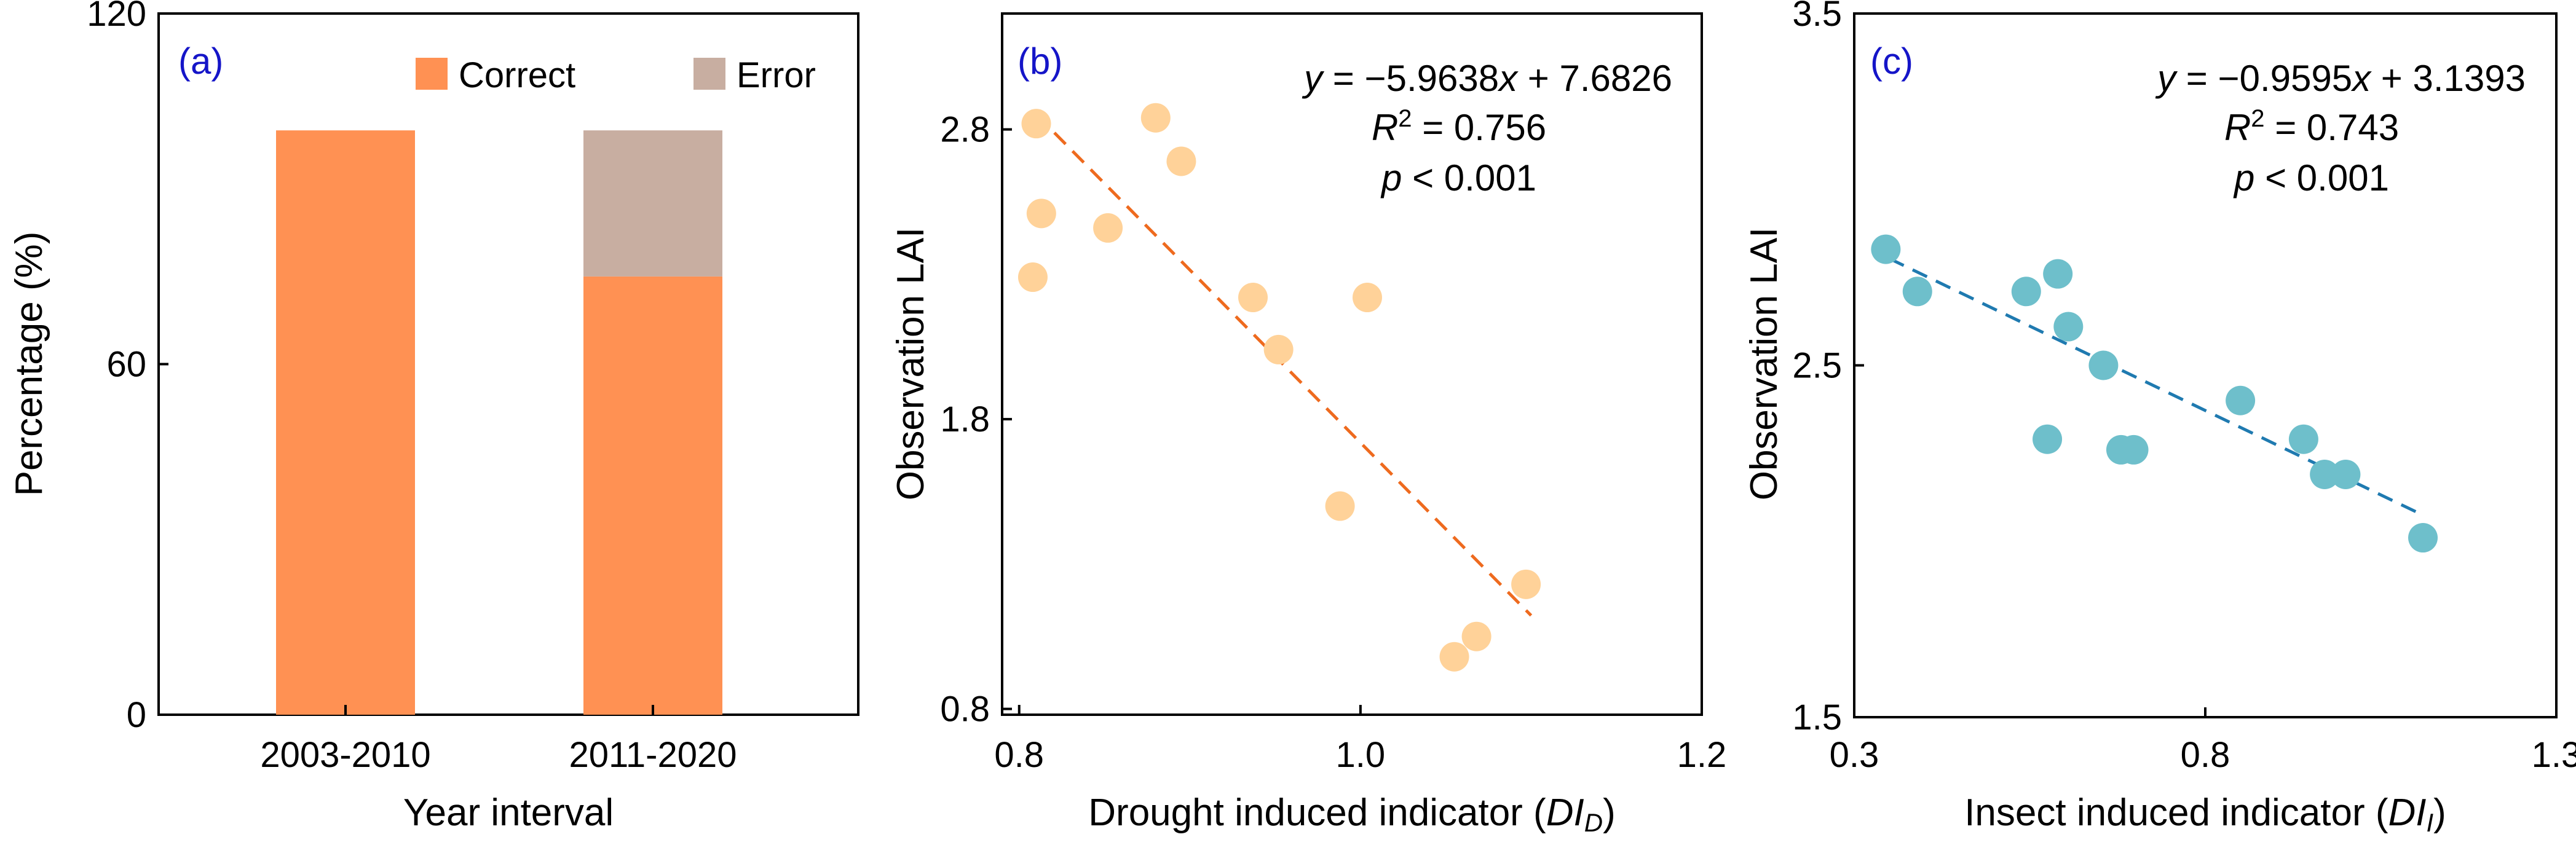 This screenshot has width=2576, height=845. I want to click on regression-equation-b: y = −5.9638x + 7.6826, so click(1487, 78).